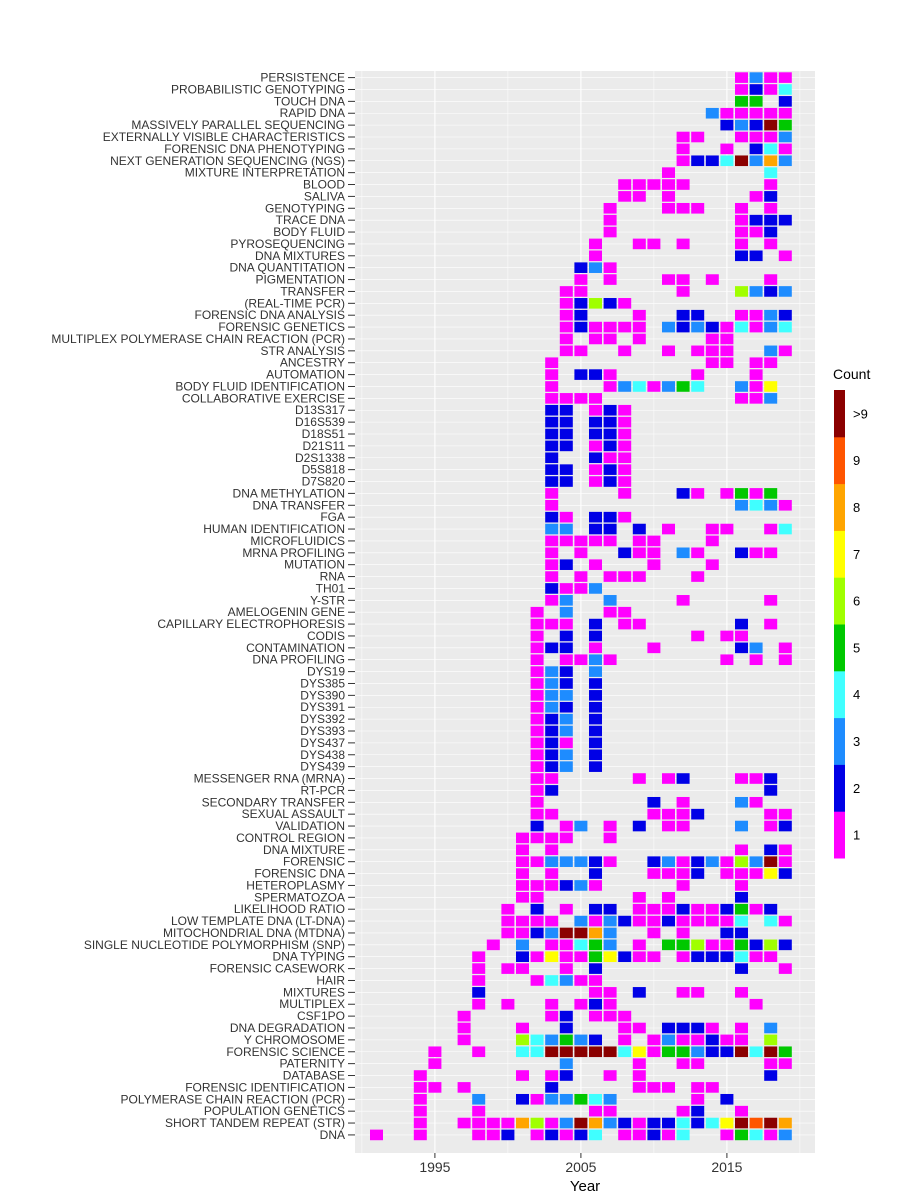 The image size is (900, 1200). Describe the element at coordinates (233, 1099) in the screenshot. I see `y-tick-label: POLYMERASE CHAIN REACTION (PCR)` at that location.